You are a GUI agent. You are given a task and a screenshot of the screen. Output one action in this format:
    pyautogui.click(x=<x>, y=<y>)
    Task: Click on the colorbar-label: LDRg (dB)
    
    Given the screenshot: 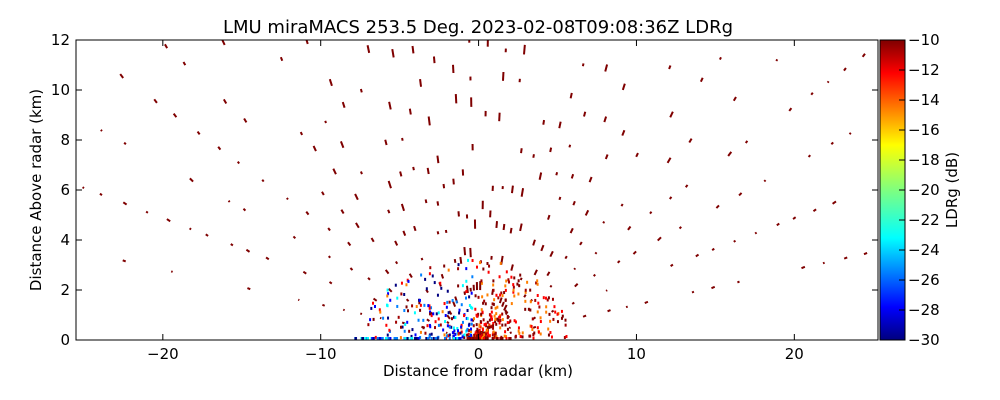 What is the action you would take?
    pyautogui.click(x=952, y=190)
    